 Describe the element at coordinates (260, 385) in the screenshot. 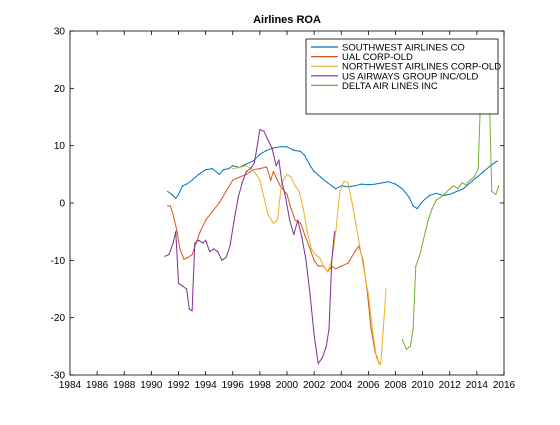

I see `x-tick-label: 1998` at that location.